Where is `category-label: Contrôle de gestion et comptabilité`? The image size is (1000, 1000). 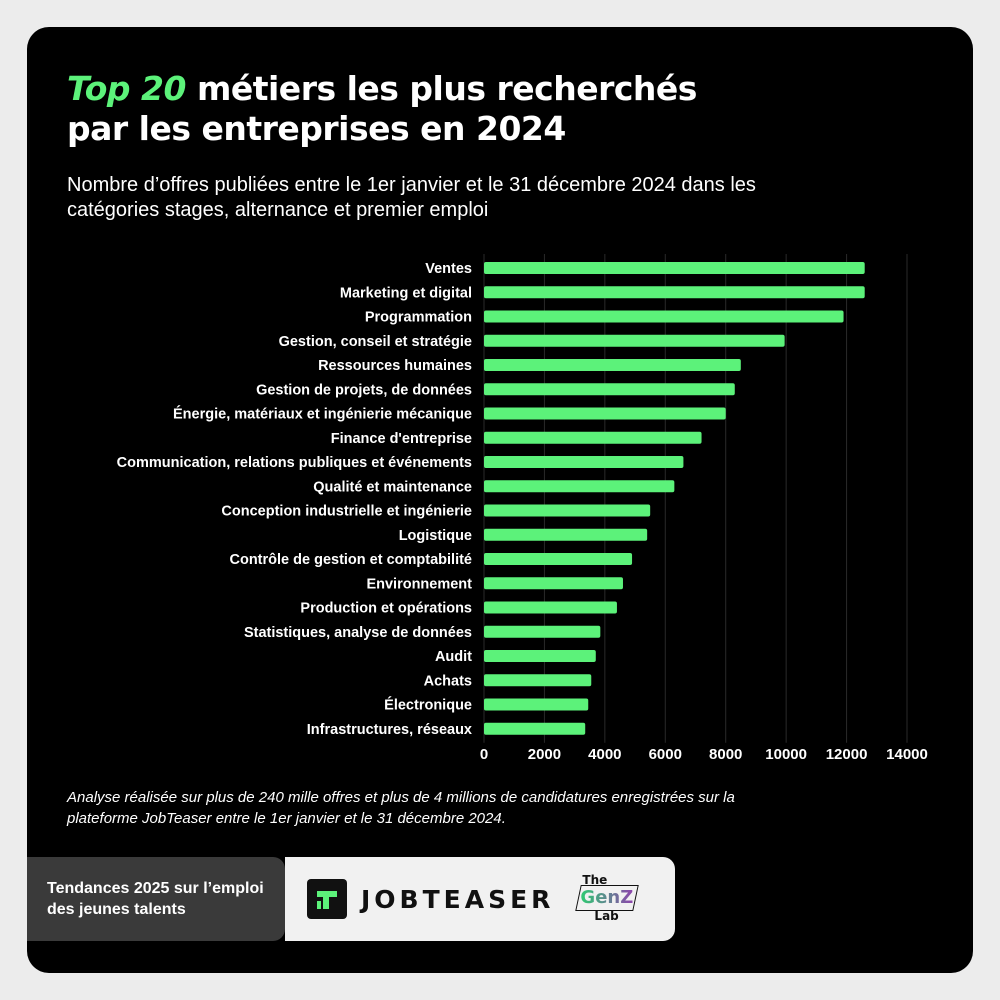
category-label: Contrôle de gestion et comptabilité is located at coordinates (351, 560).